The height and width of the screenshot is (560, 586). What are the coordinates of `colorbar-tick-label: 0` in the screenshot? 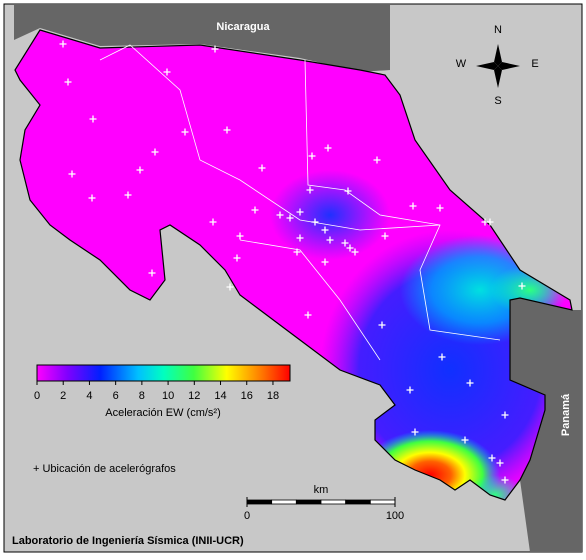 It's located at (37, 396).